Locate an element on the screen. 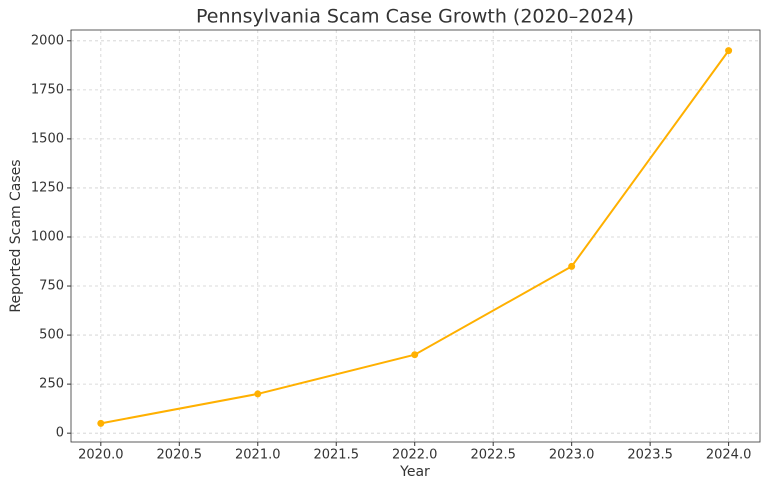  x-tick-label: 2022.5 is located at coordinates (493, 455).